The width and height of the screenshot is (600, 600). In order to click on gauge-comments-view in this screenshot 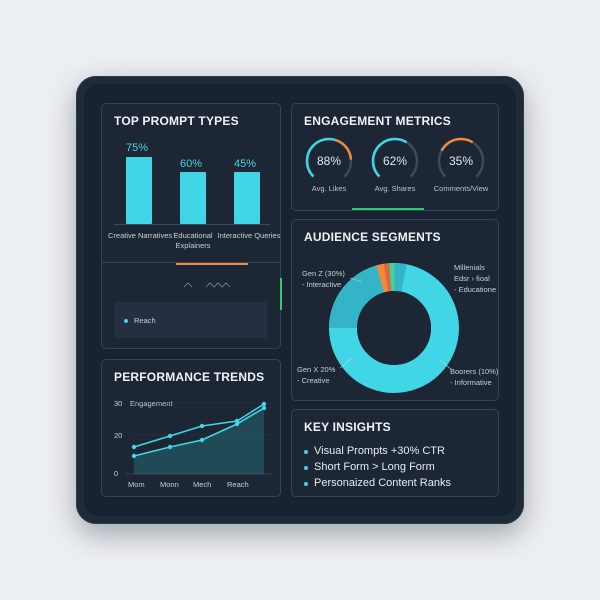, I will do `click(461, 161)`.